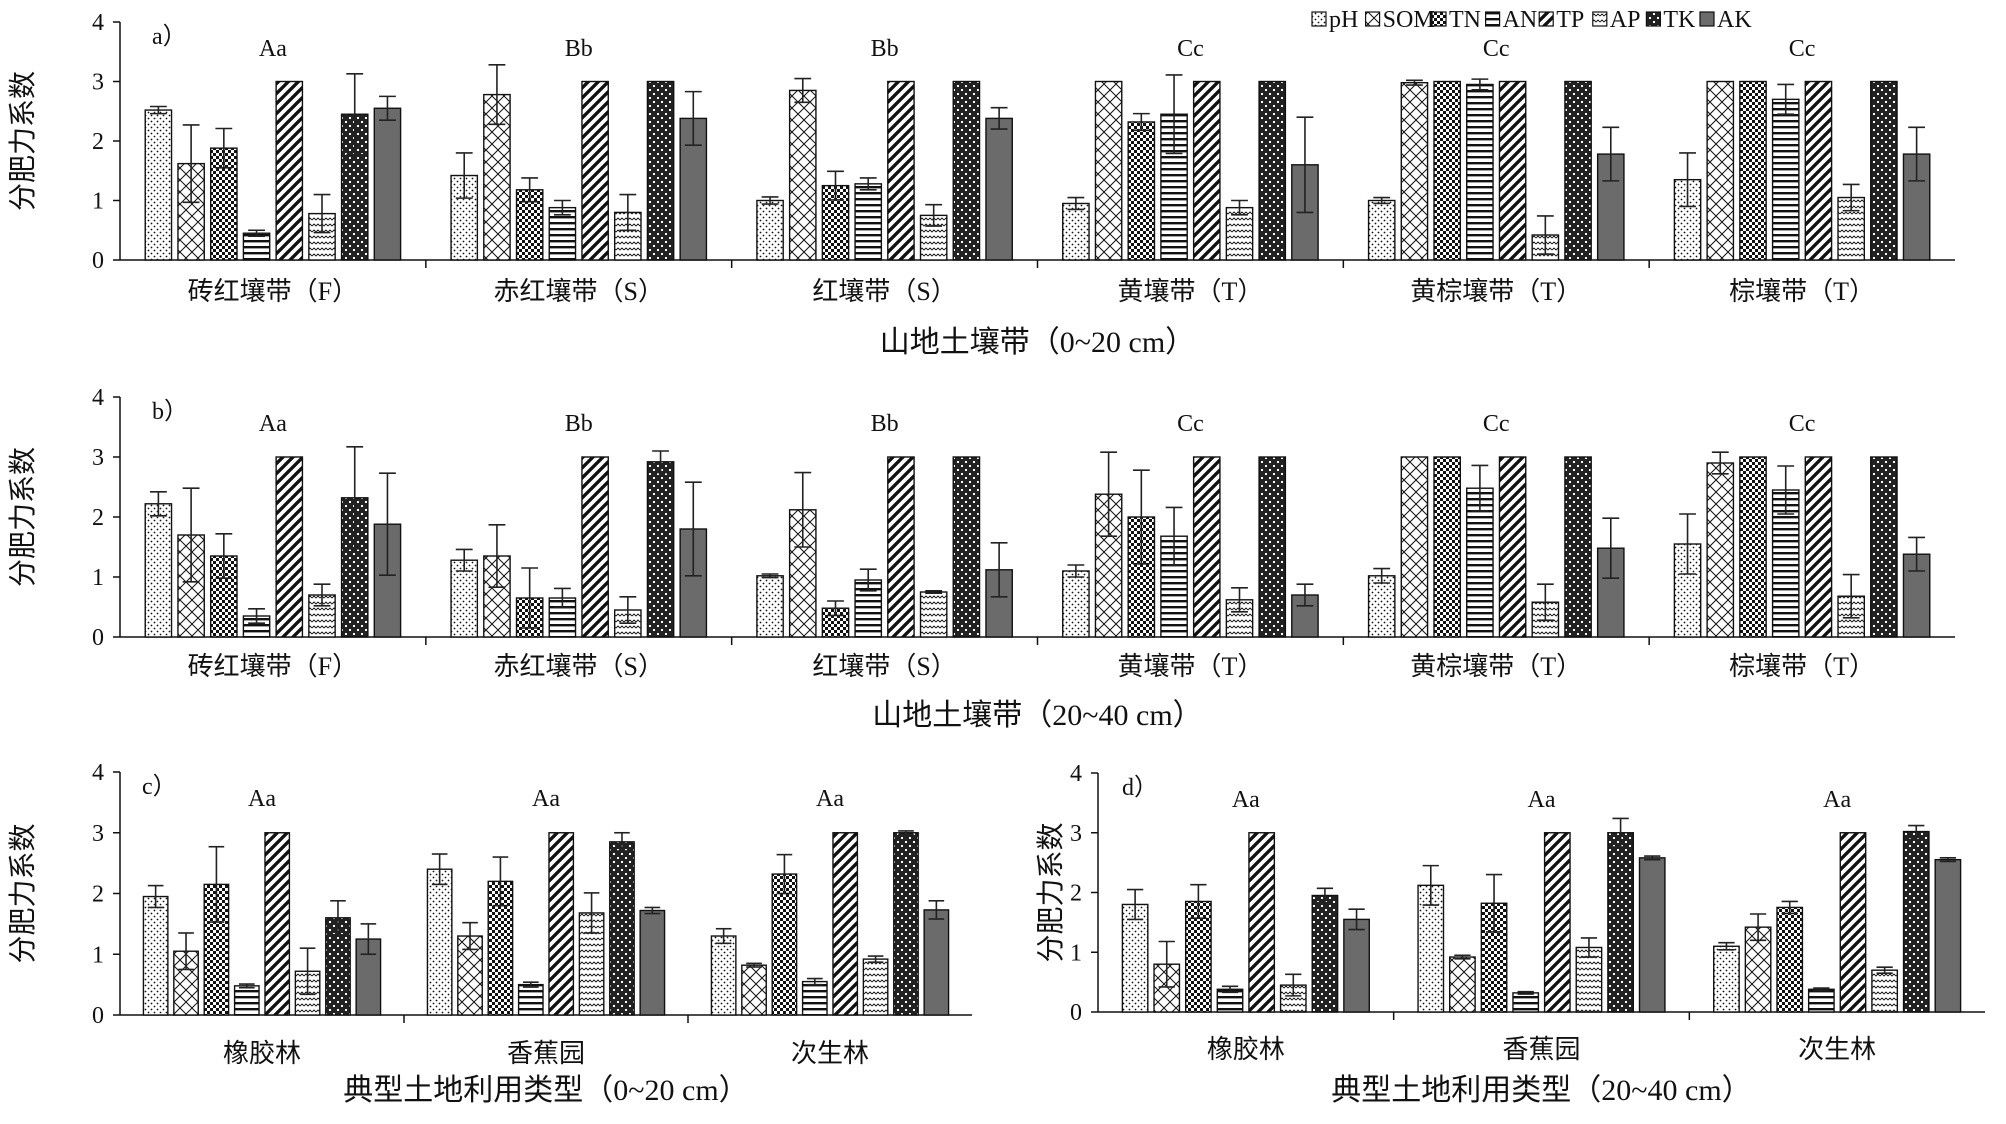 Image resolution: width=2006 pixels, height=1124 pixels. What do you see at coordinates (98, 142) in the screenshot?
I see `y-tick-label: 2` at bounding box center [98, 142].